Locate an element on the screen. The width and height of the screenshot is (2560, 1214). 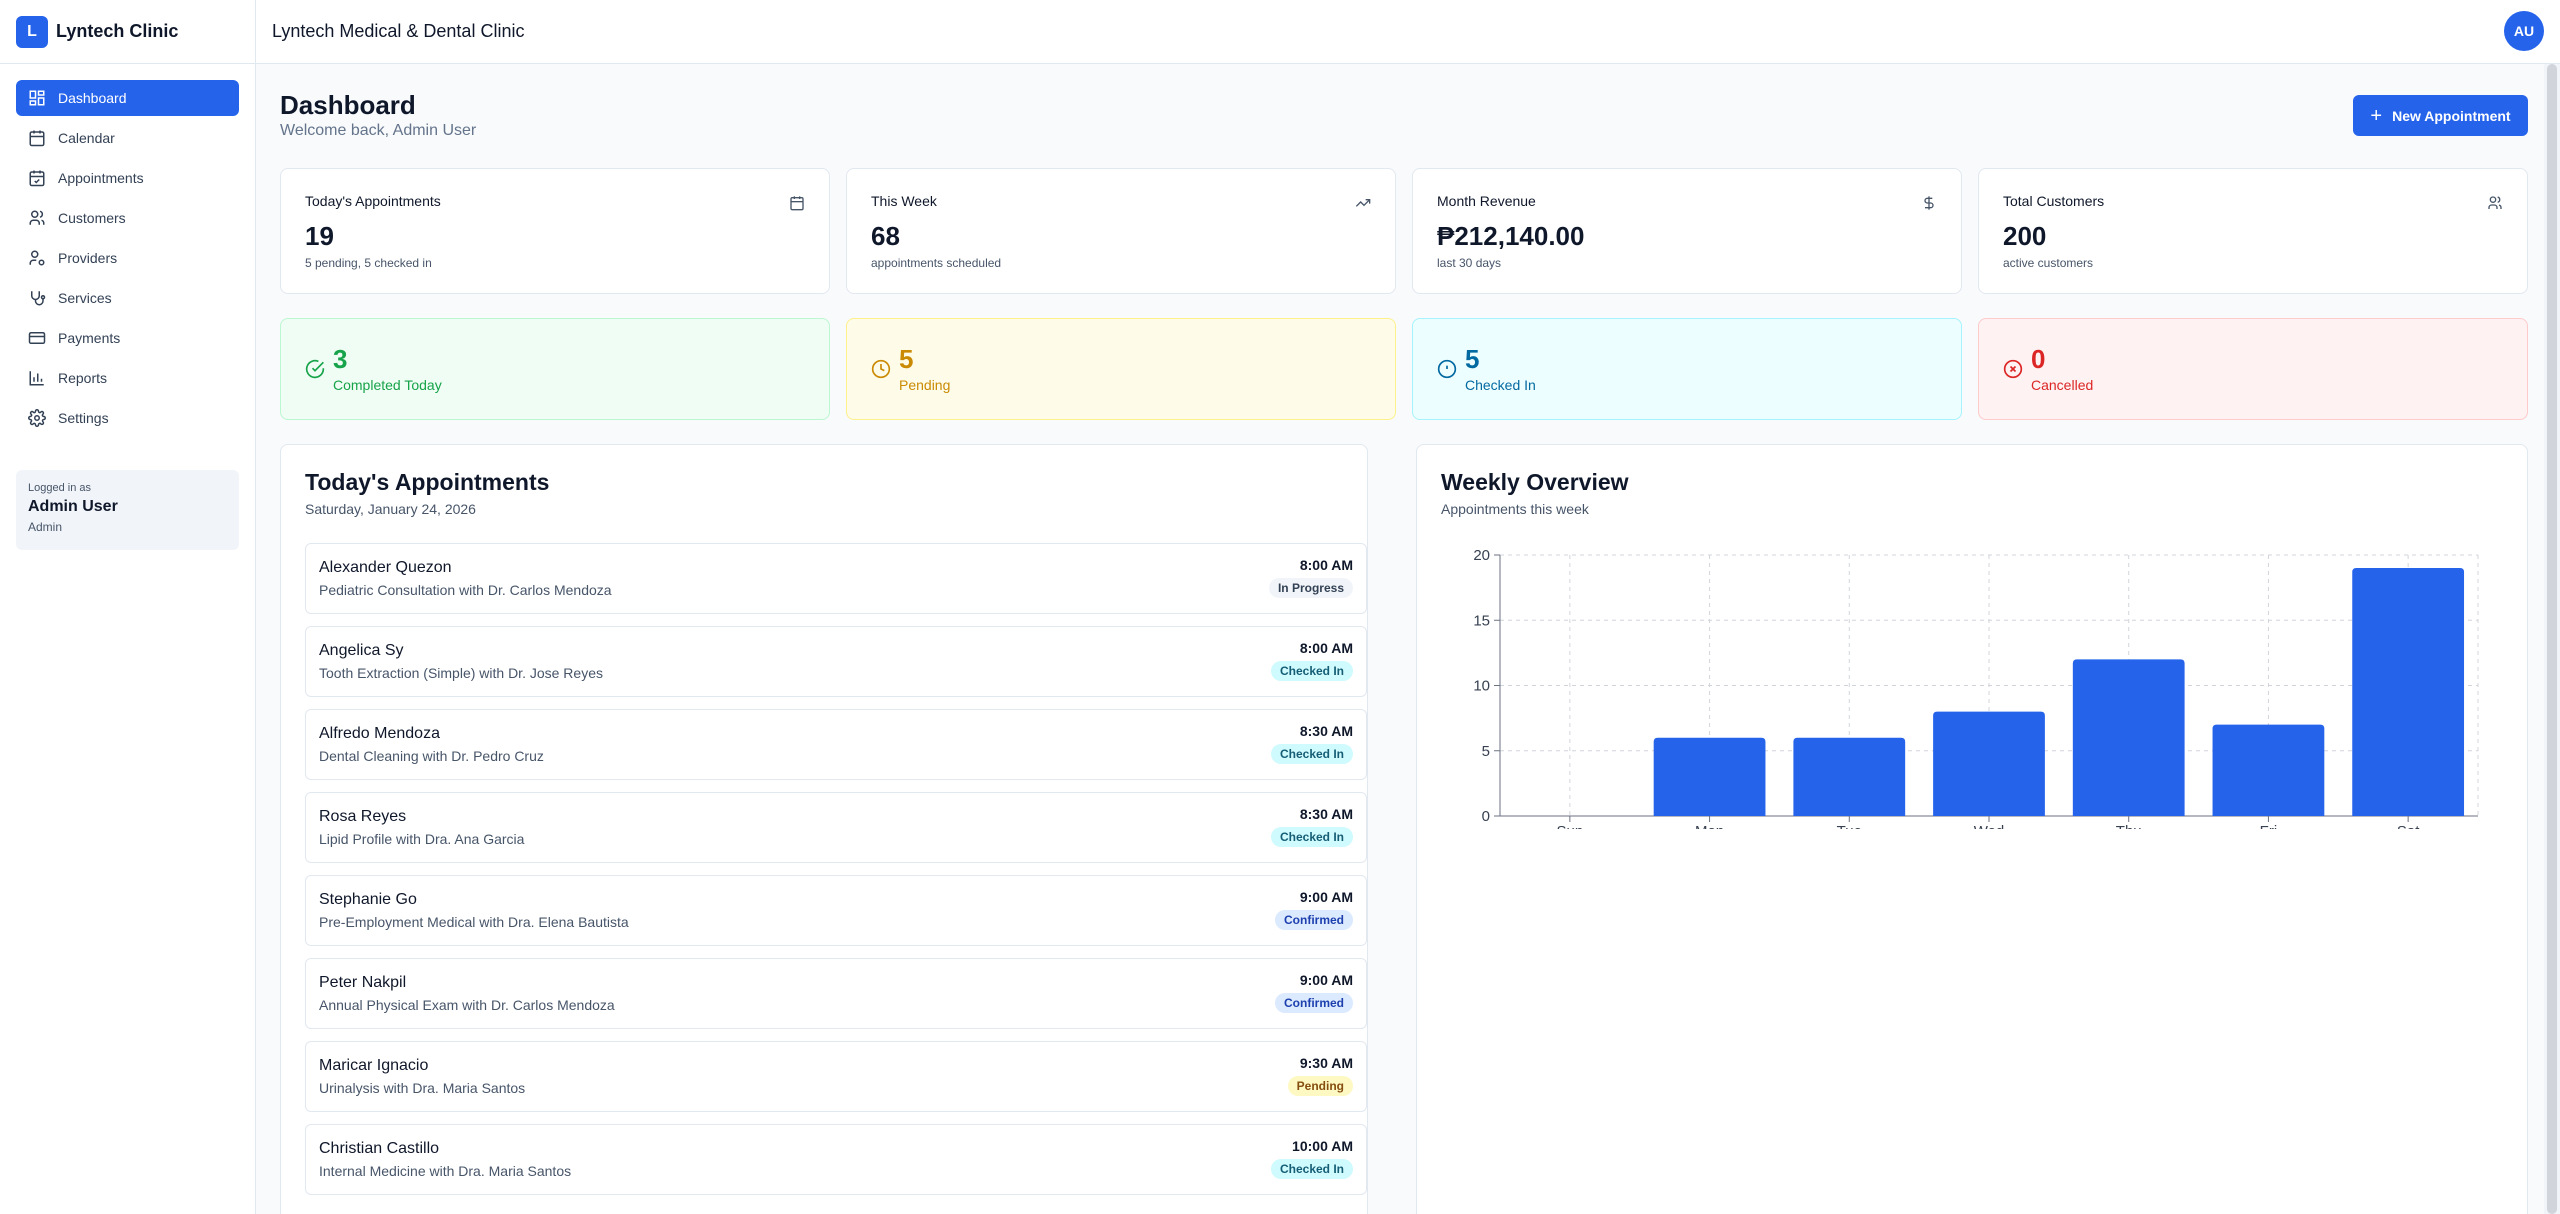
page-title: Dashboard is located at coordinates (348, 105).